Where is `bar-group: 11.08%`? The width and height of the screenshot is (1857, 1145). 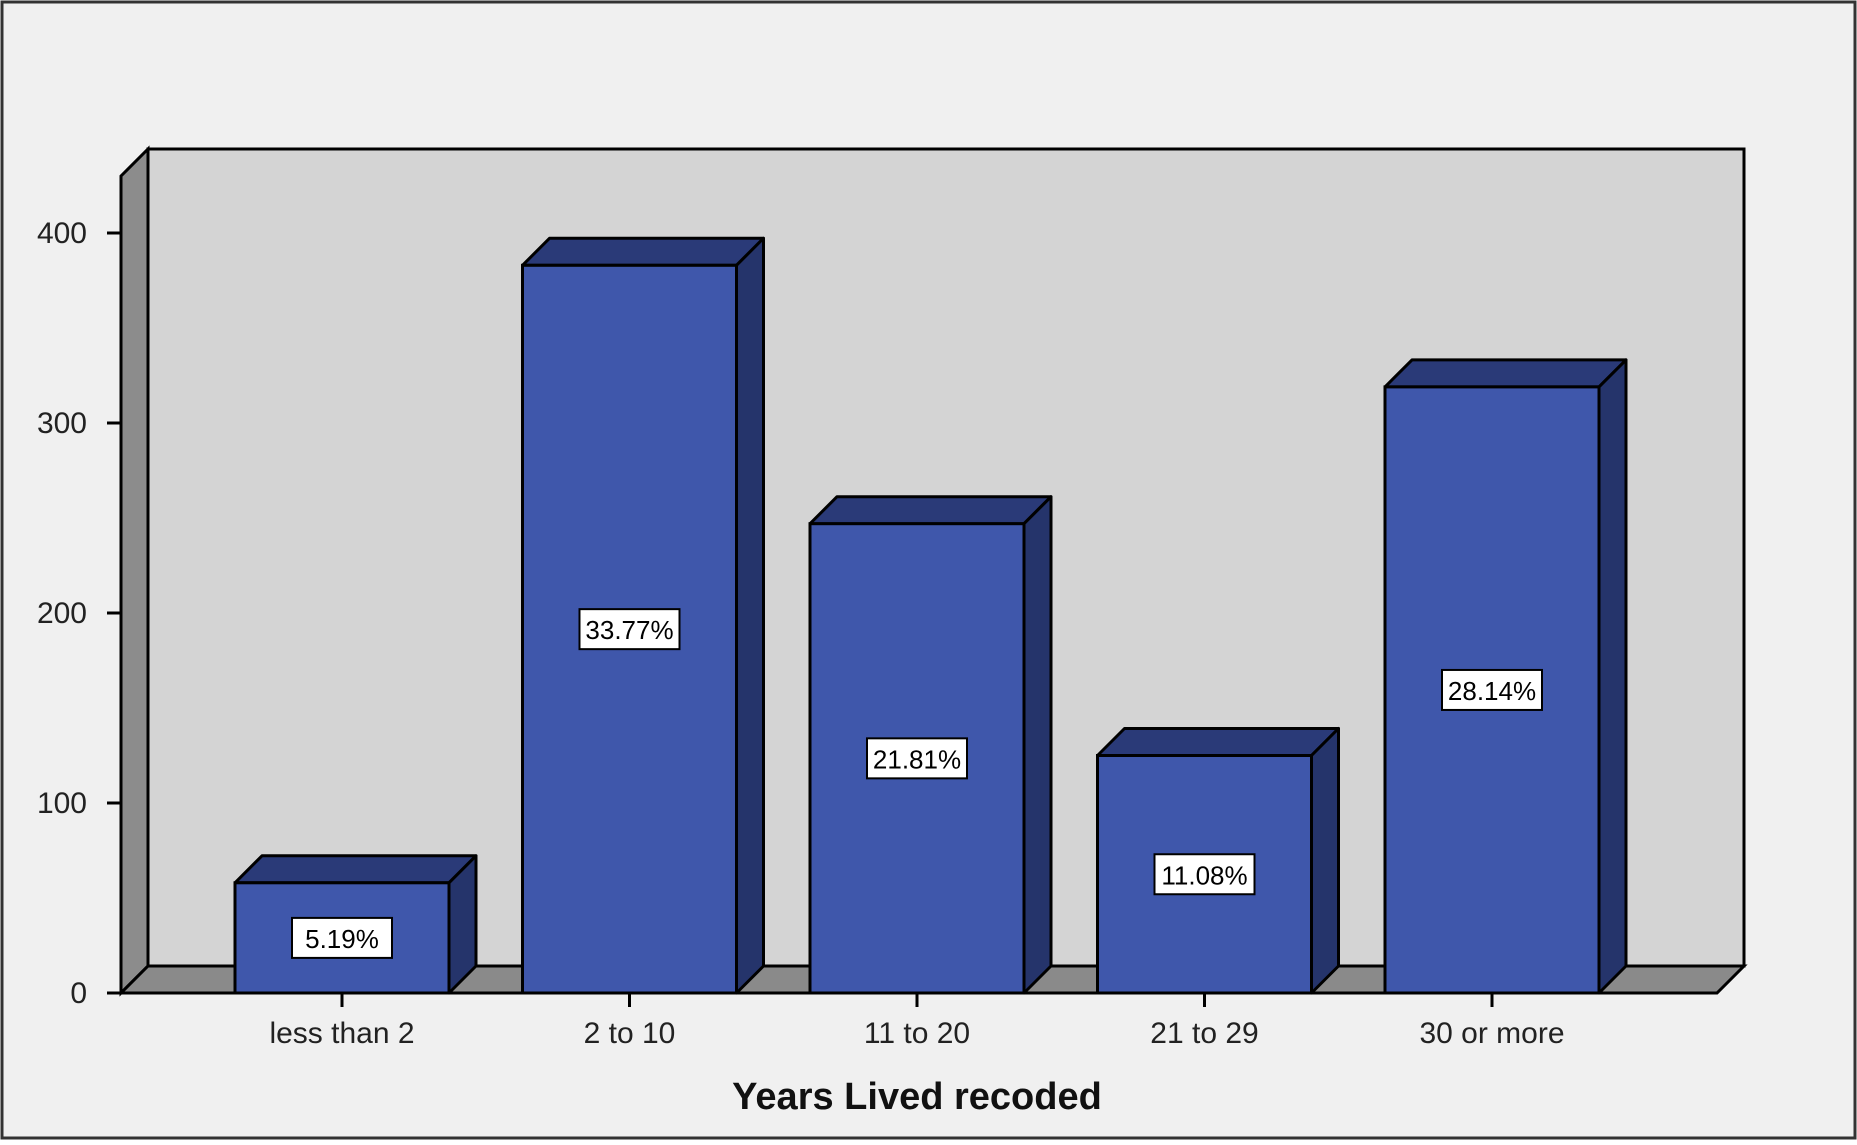 bar-group: 11.08% is located at coordinates (1218, 861).